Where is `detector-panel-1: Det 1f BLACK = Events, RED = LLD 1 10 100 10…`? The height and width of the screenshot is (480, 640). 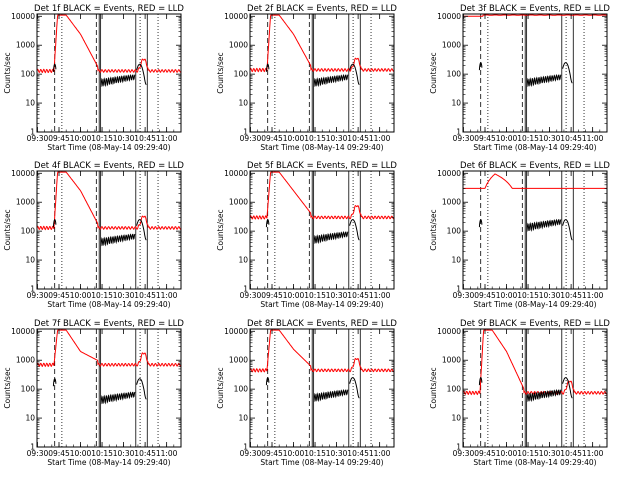 detector-panel-1: Det 1f BLACK = Events, RED = LLD 1 10 100 10… is located at coordinates (93, 78).